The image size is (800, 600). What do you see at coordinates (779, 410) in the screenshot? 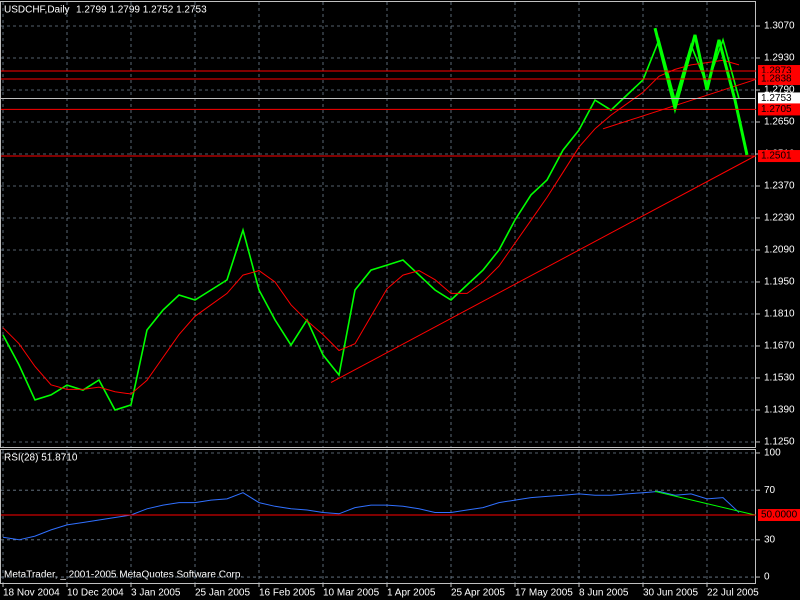
I see `y-tick-label: 1.1390` at bounding box center [779, 410].